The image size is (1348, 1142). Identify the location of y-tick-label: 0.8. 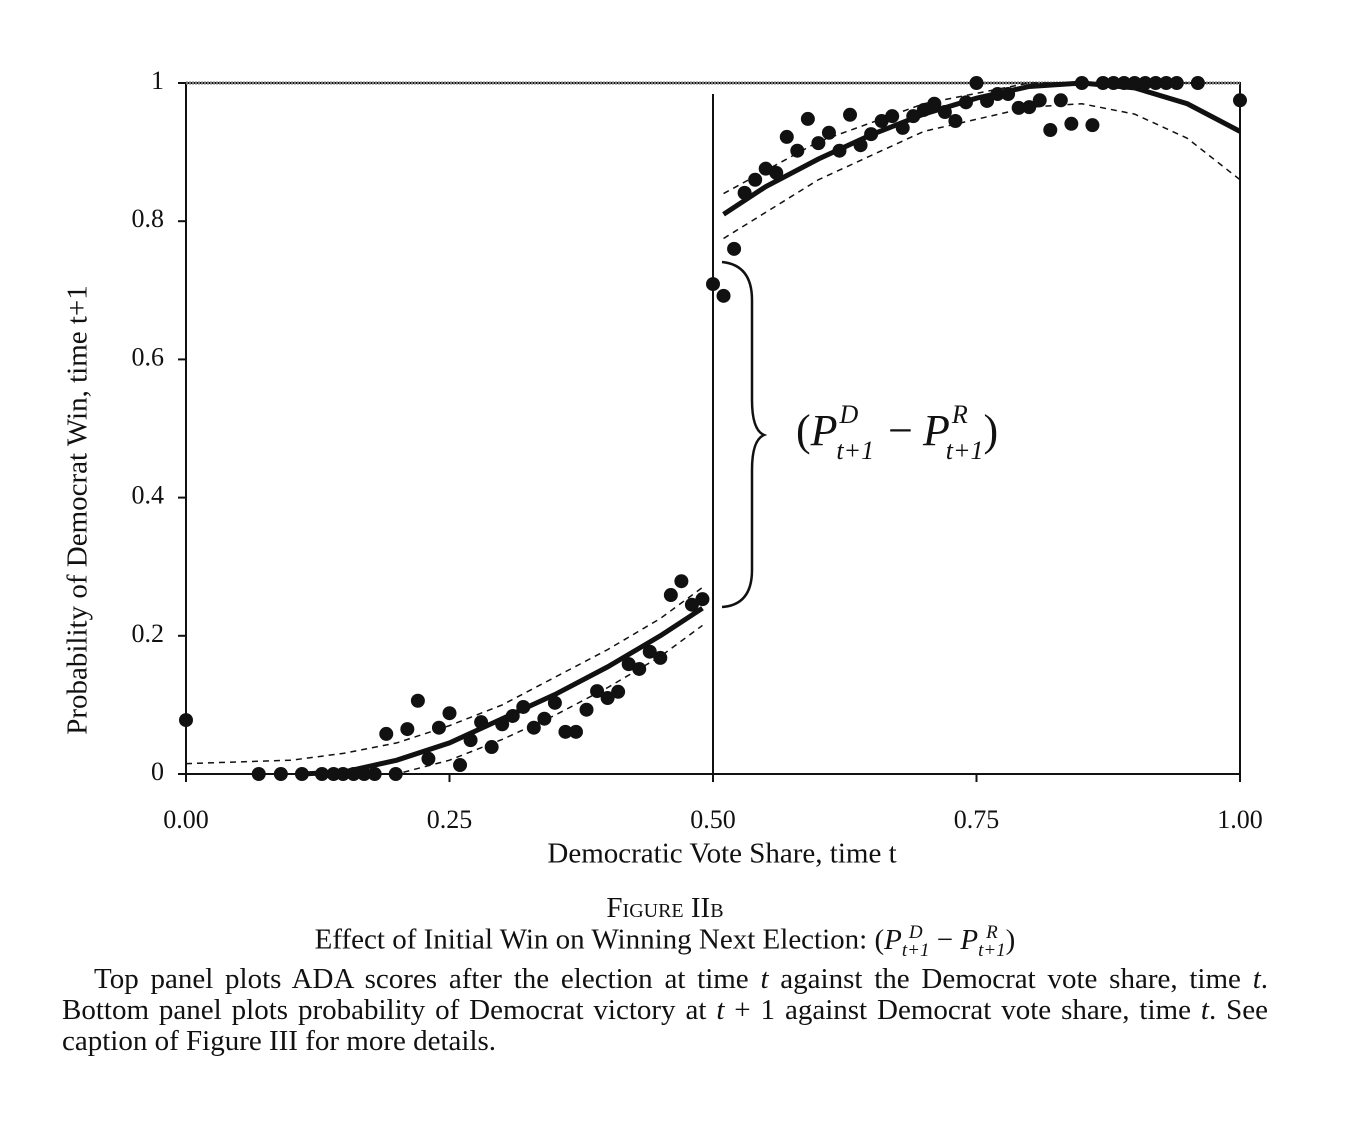
(148, 218).